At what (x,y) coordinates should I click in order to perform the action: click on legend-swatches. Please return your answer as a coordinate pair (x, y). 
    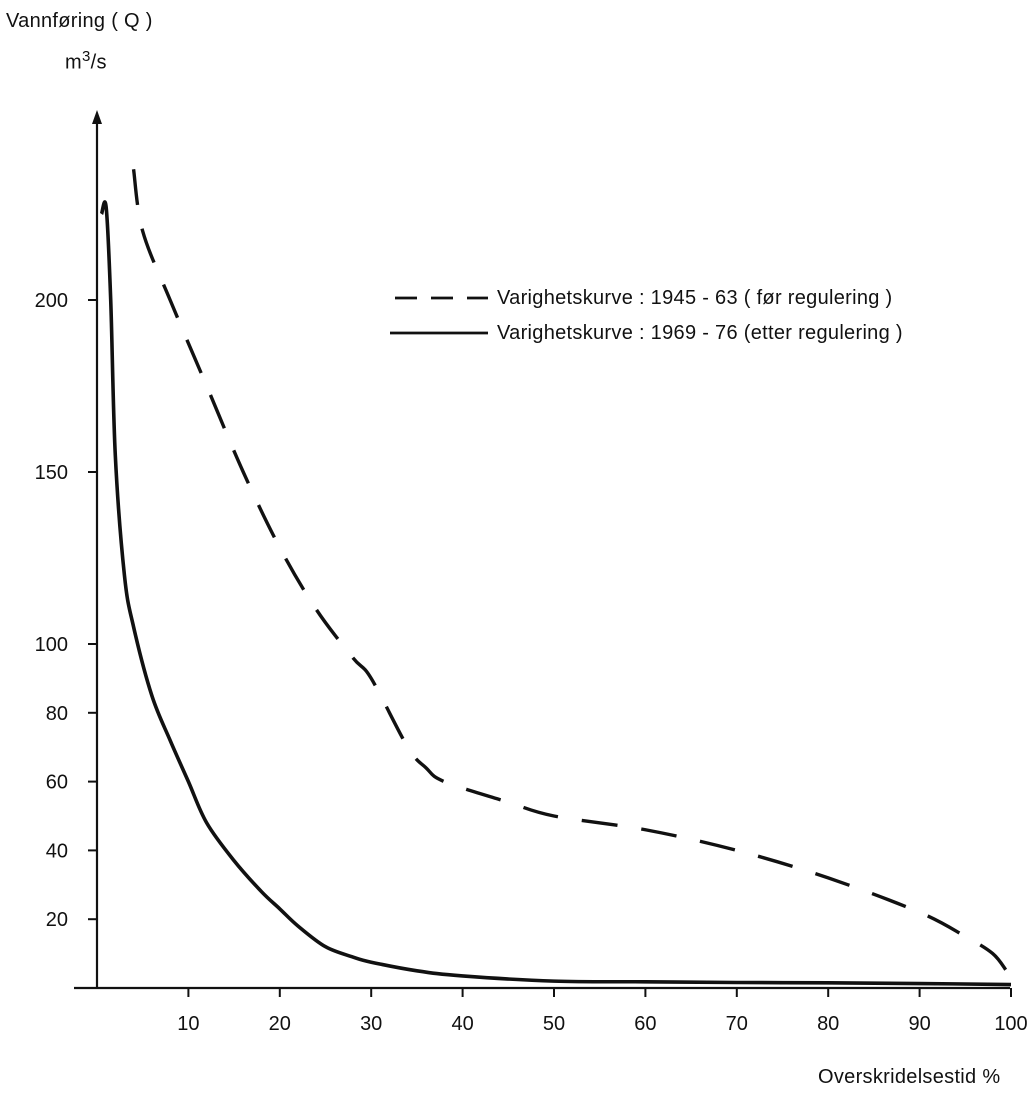
    Looking at the image, I should click on (439, 315).